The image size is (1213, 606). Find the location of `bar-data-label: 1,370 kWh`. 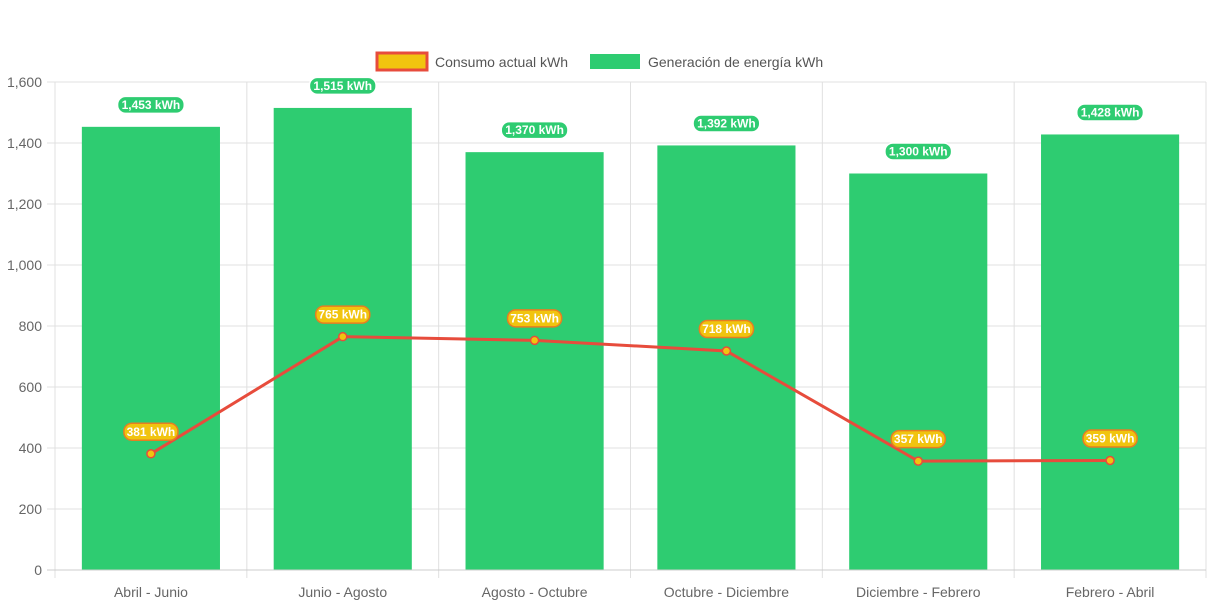

bar-data-label: 1,370 kWh is located at coordinates (534, 130).